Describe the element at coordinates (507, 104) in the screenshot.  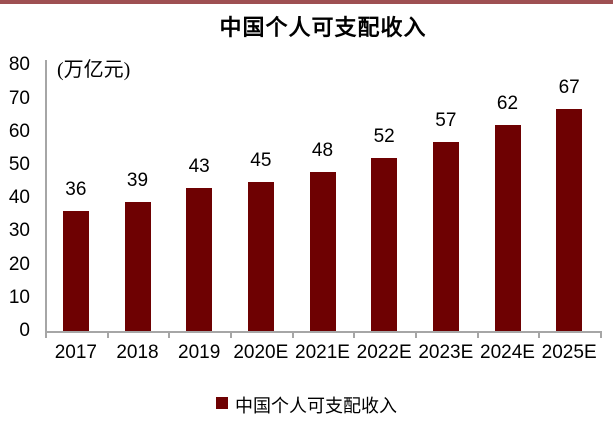
I see `bar-value-label: 62` at that location.